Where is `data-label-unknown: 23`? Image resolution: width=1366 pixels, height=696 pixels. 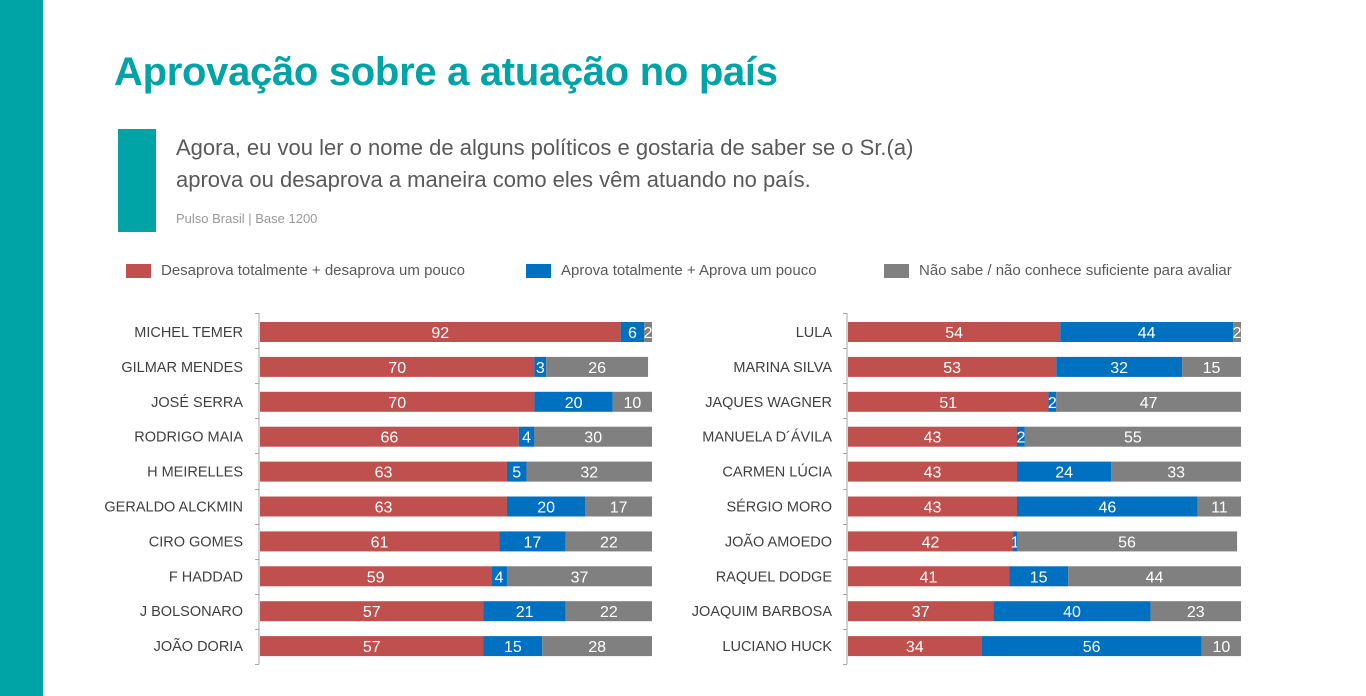
data-label-unknown: 23 is located at coordinates (1196, 612).